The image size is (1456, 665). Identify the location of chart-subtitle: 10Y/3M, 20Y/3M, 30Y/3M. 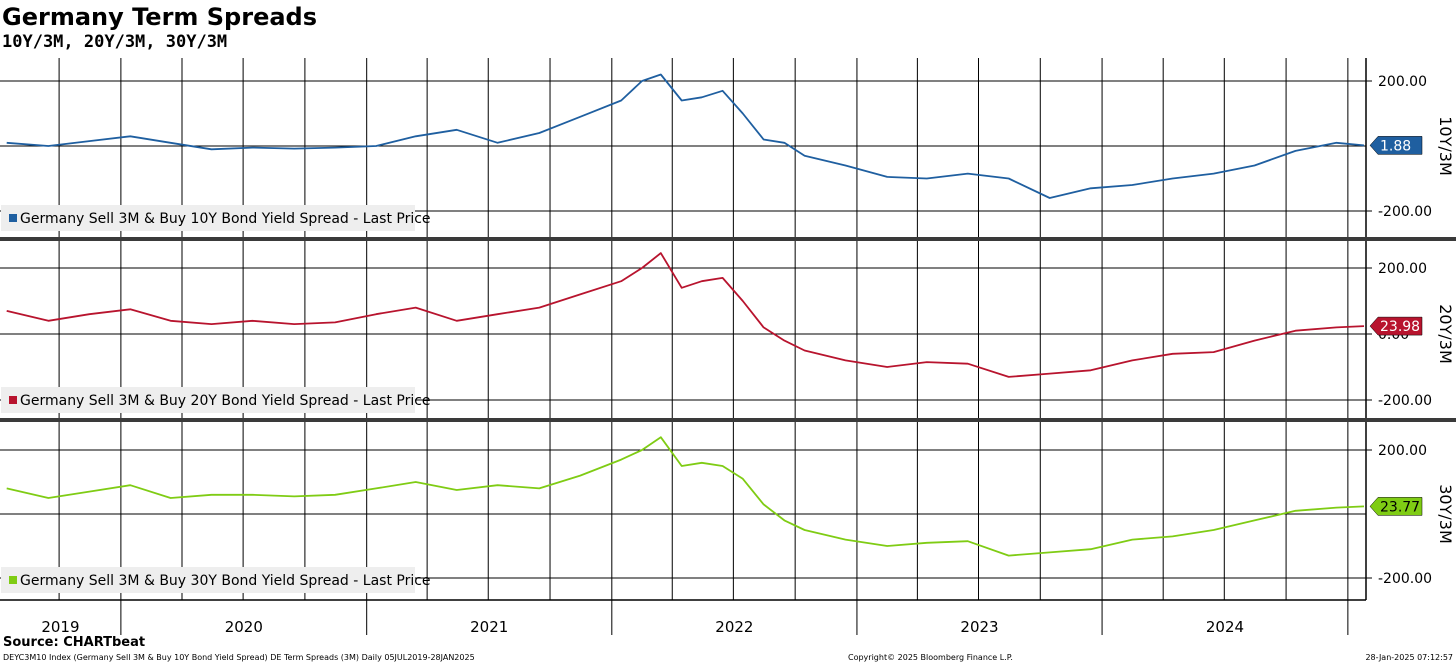
(115, 42).